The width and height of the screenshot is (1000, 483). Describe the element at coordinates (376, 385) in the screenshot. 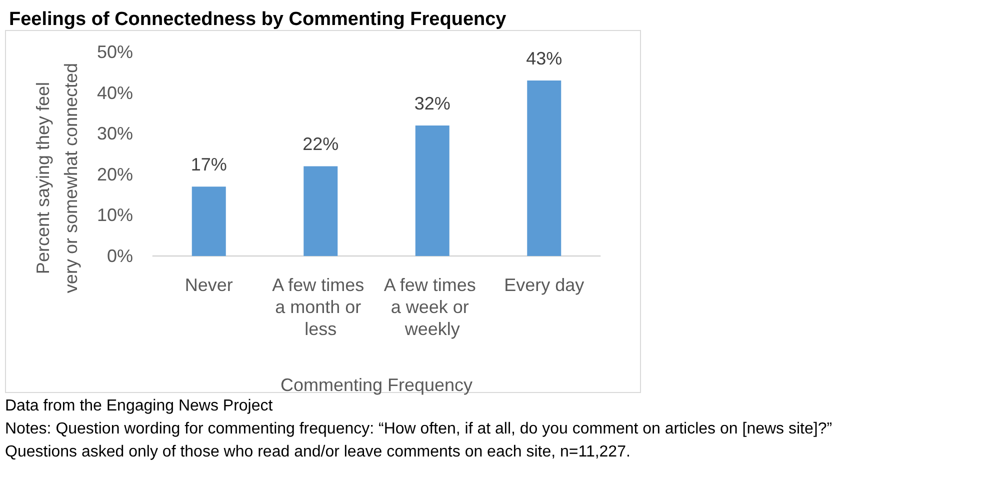

I see `x-axis-title: Commenting Frequency` at that location.